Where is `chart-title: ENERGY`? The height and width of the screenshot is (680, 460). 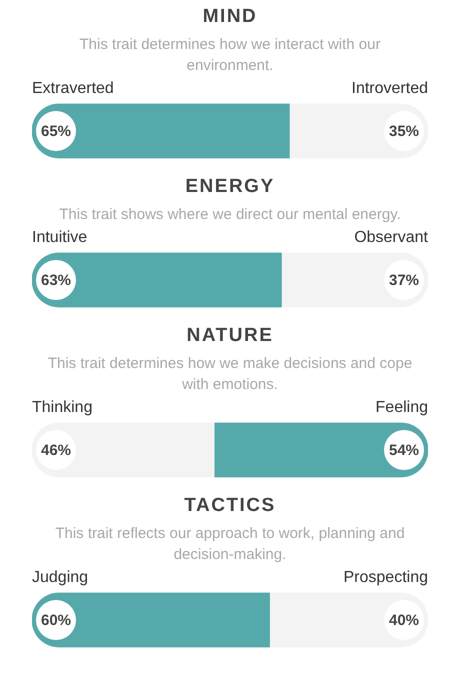 chart-title: ENERGY is located at coordinates (230, 187).